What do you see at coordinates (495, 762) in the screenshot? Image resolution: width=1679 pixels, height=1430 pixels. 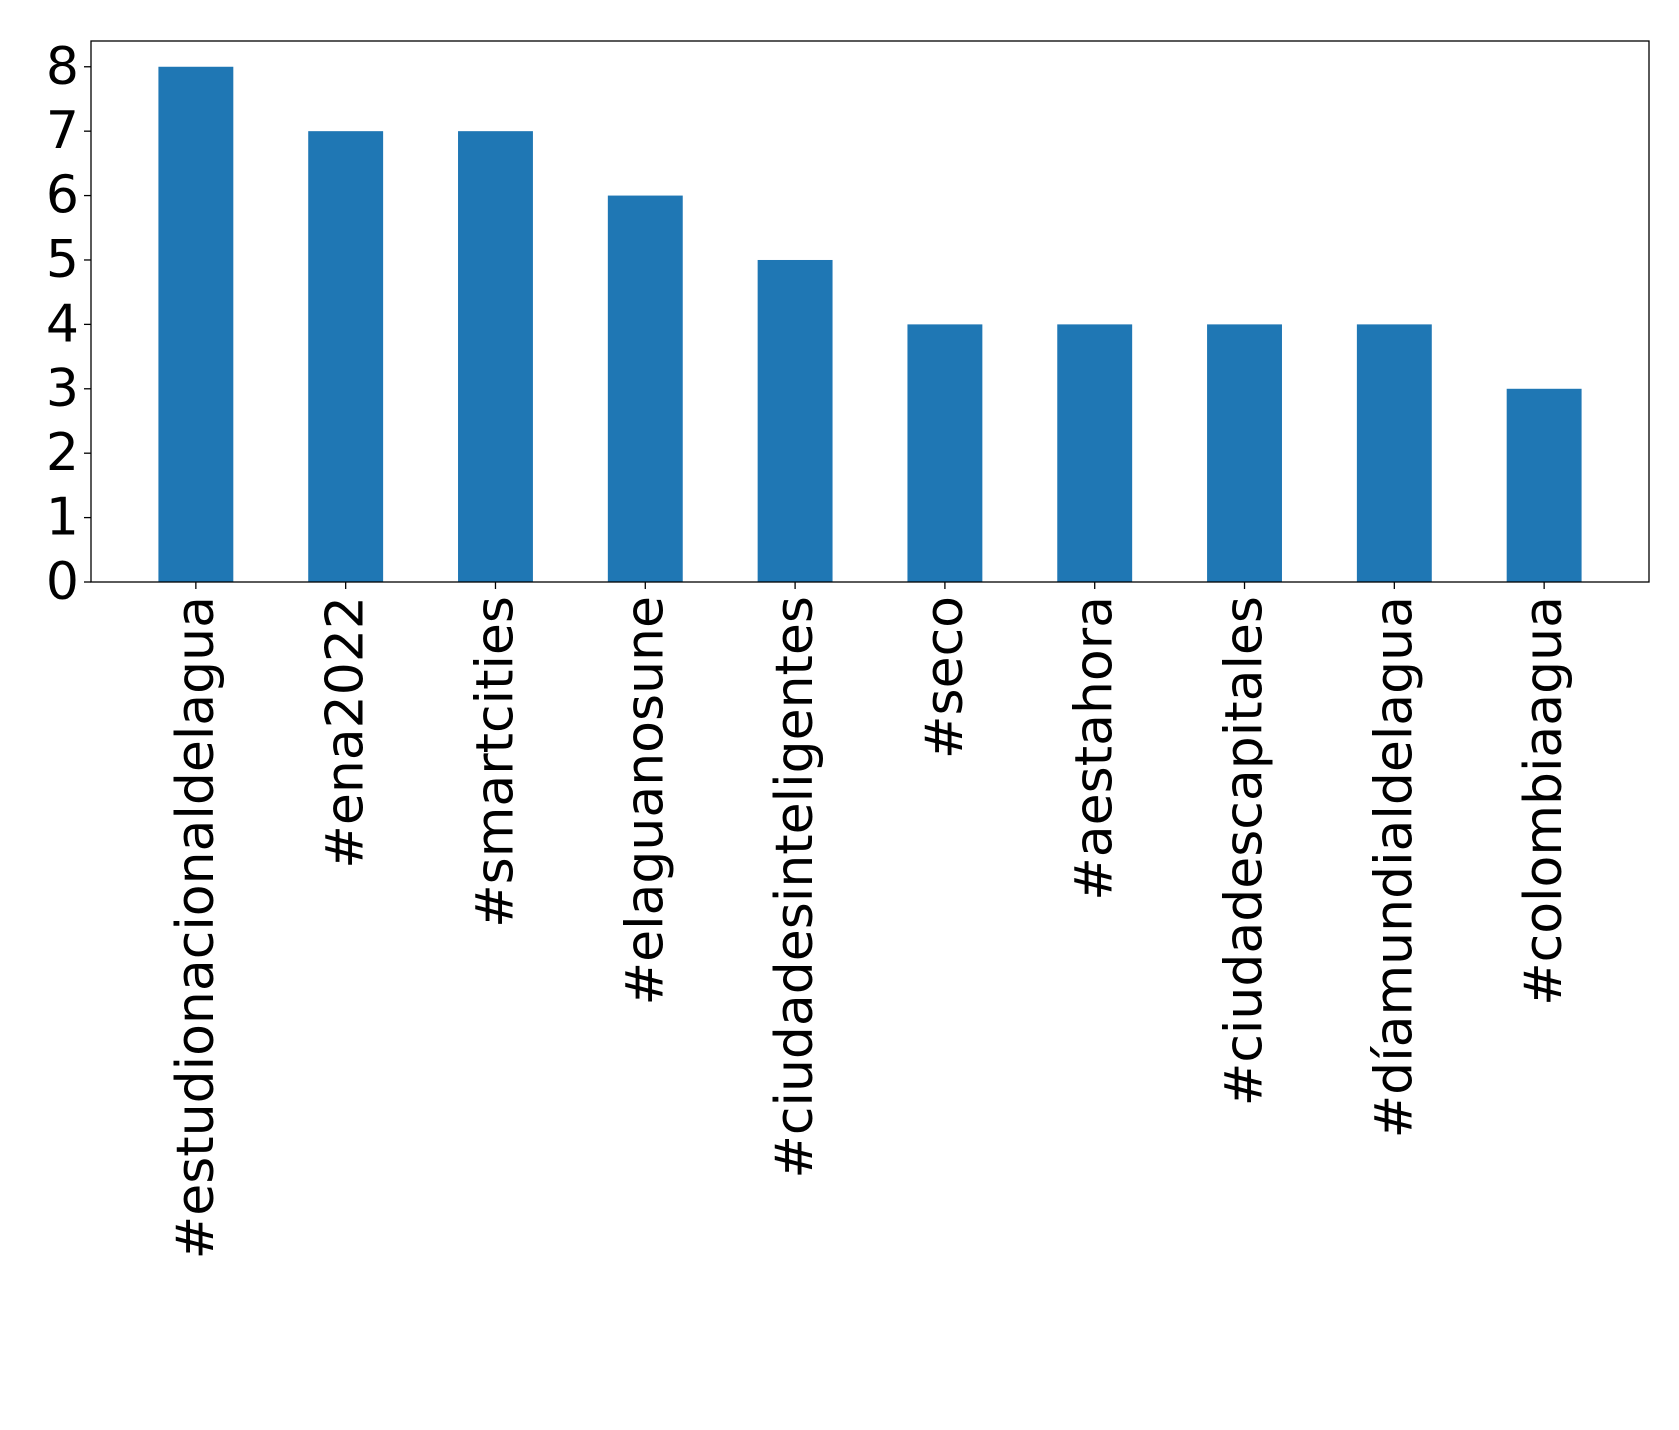 I see `x-tick-label: #smartcities` at bounding box center [495, 762].